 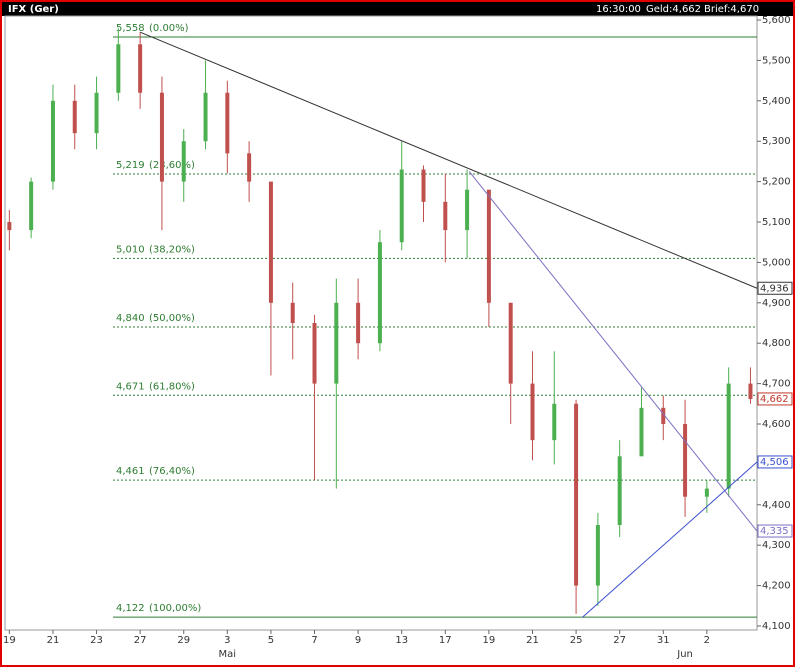 What do you see at coordinates (776, 343) in the screenshot?
I see `y-tick-label: 4,800` at bounding box center [776, 343].